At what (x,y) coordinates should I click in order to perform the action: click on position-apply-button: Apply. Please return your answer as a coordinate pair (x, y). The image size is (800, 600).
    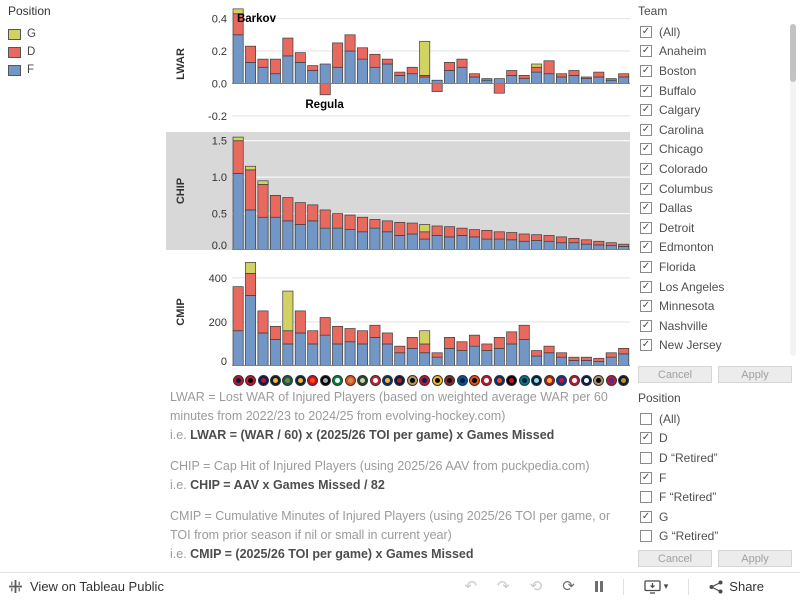
    Looking at the image, I should click on (755, 559).